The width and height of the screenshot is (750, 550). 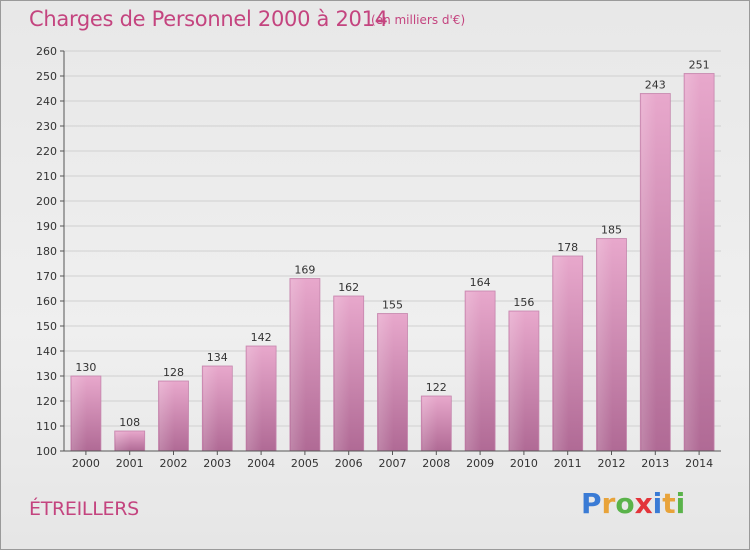 I want to click on data-label: 251, so click(x=699, y=65).